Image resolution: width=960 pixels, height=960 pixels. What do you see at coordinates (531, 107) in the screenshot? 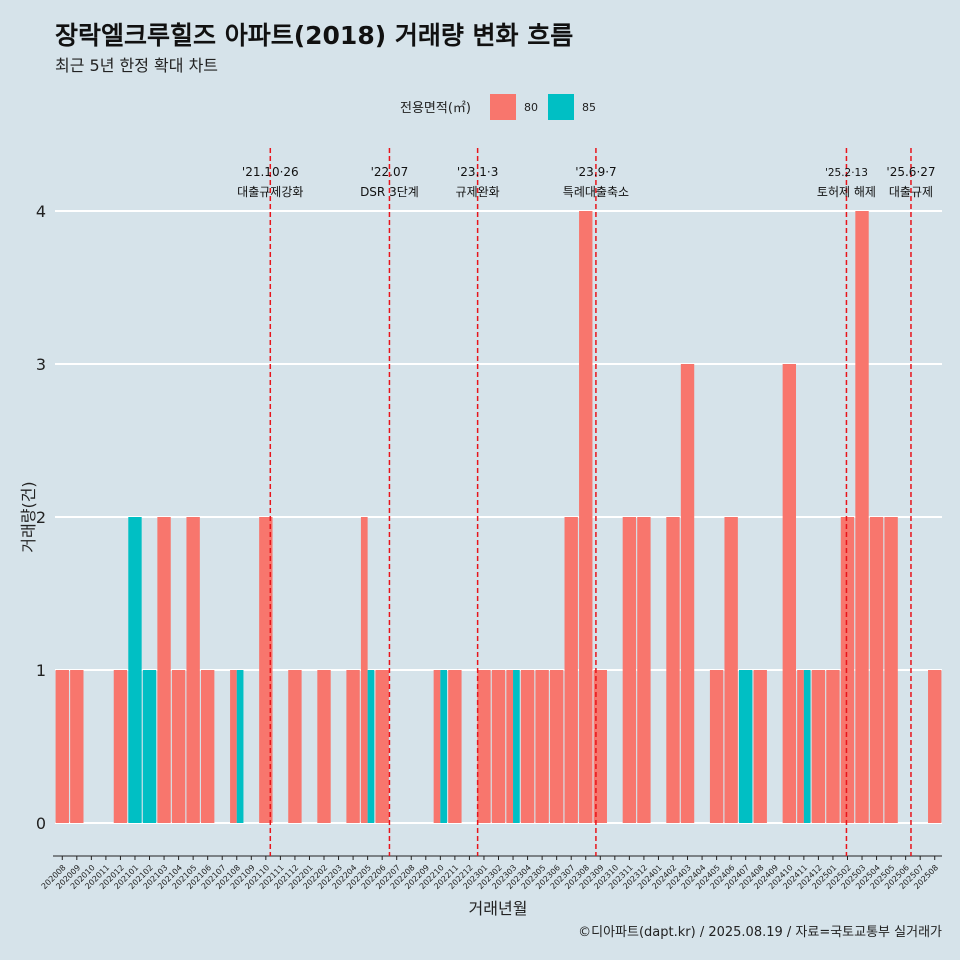
I see `legend-label-80: 80` at bounding box center [531, 107].